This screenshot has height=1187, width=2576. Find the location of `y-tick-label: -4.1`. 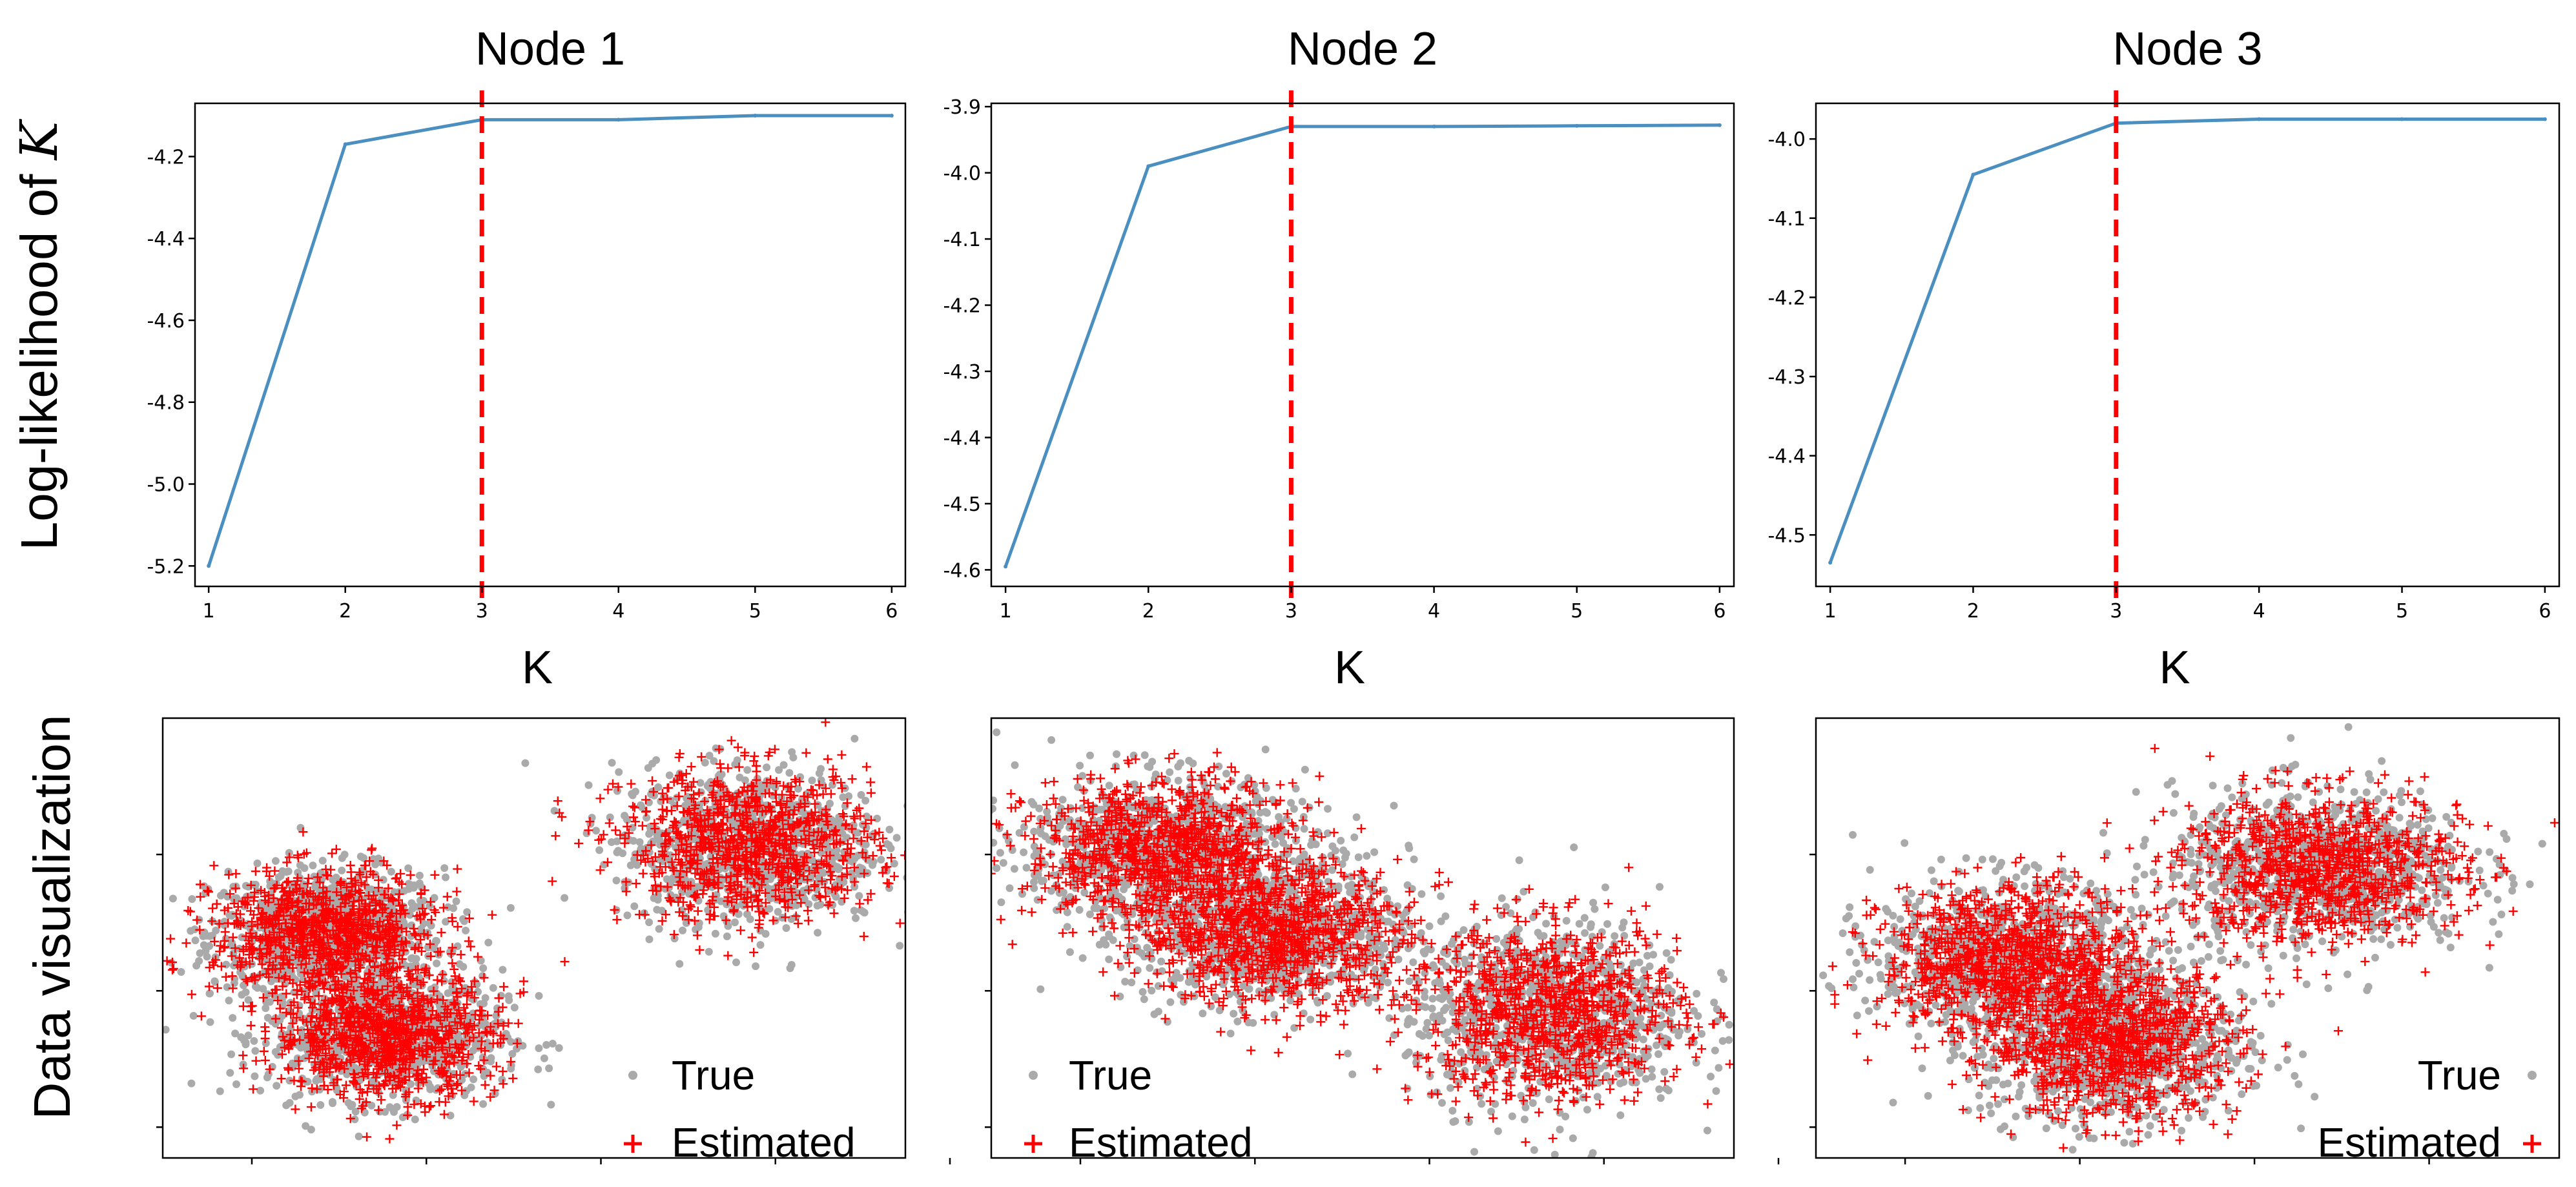

y-tick-label: -4.1 is located at coordinates (962, 240).